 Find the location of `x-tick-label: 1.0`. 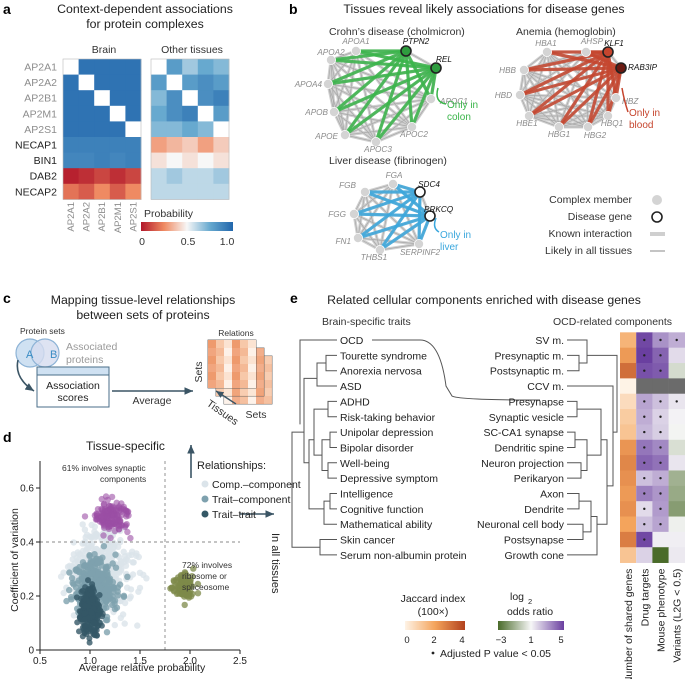

x-tick-label: 1.0 is located at coordinates (90, 661).